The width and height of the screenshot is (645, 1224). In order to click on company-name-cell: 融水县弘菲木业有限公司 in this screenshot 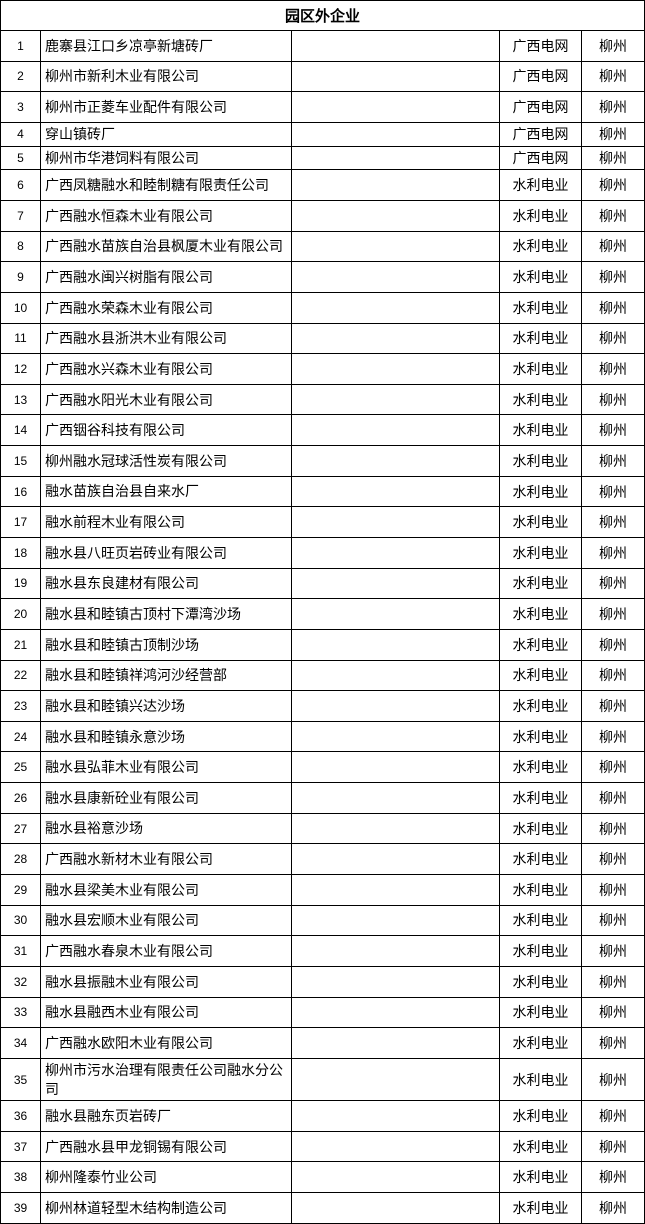, I will do `click(166, 767)`.